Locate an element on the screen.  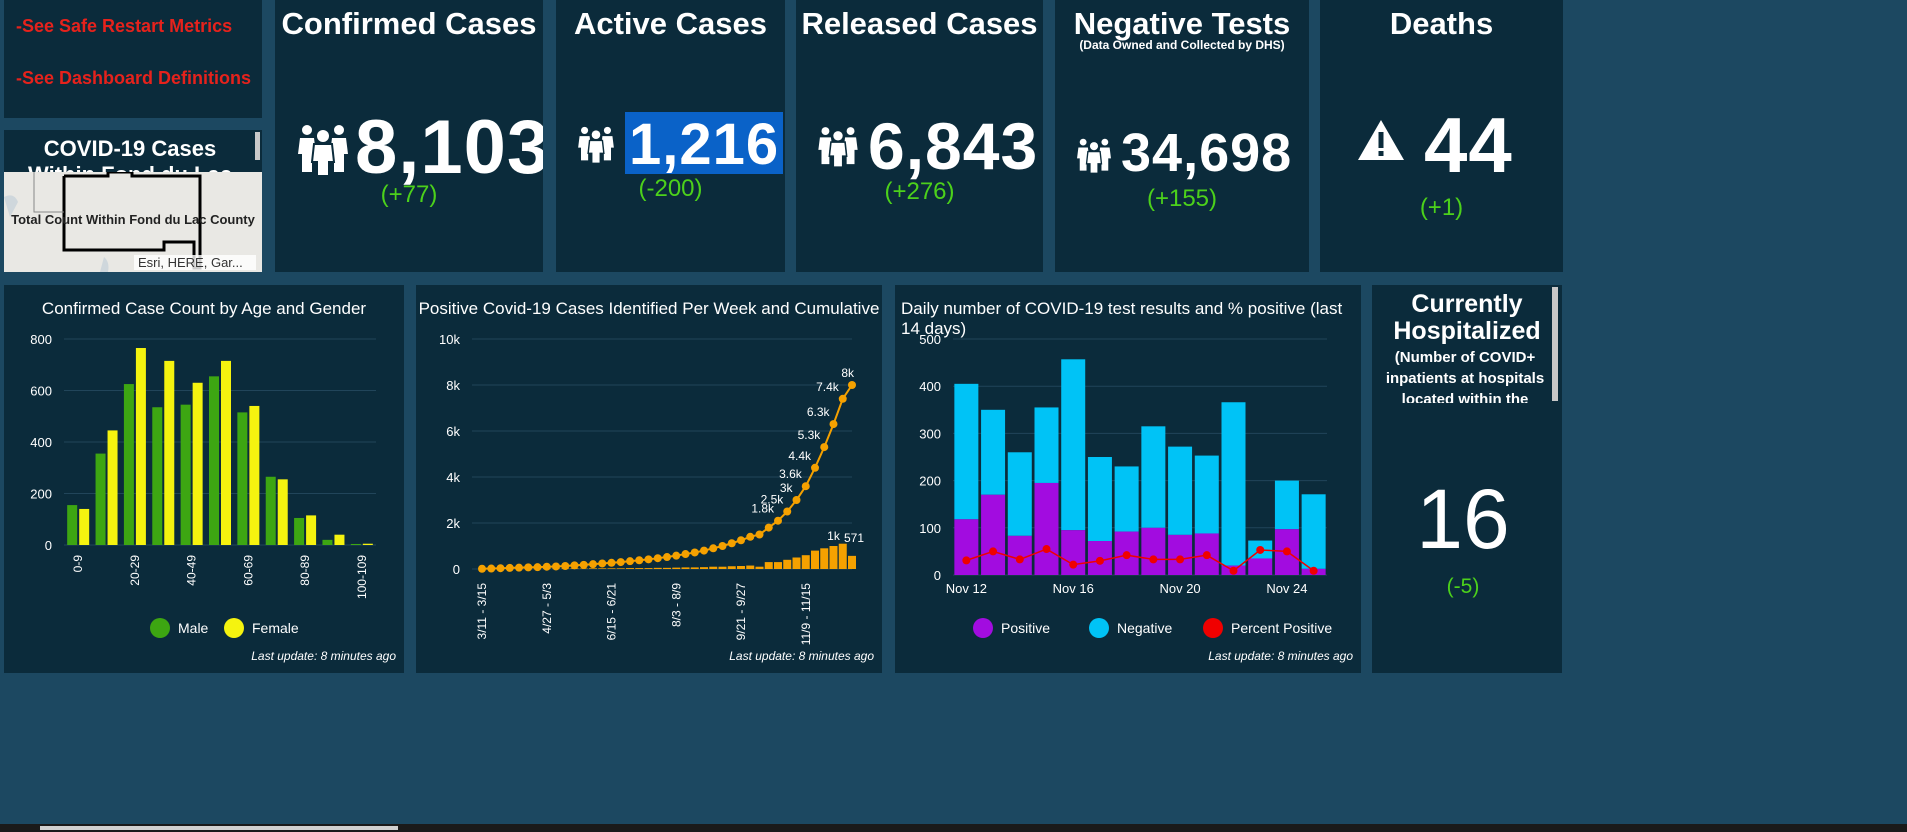
window-scrollbar-thumb is located at coordinates (219, 828).